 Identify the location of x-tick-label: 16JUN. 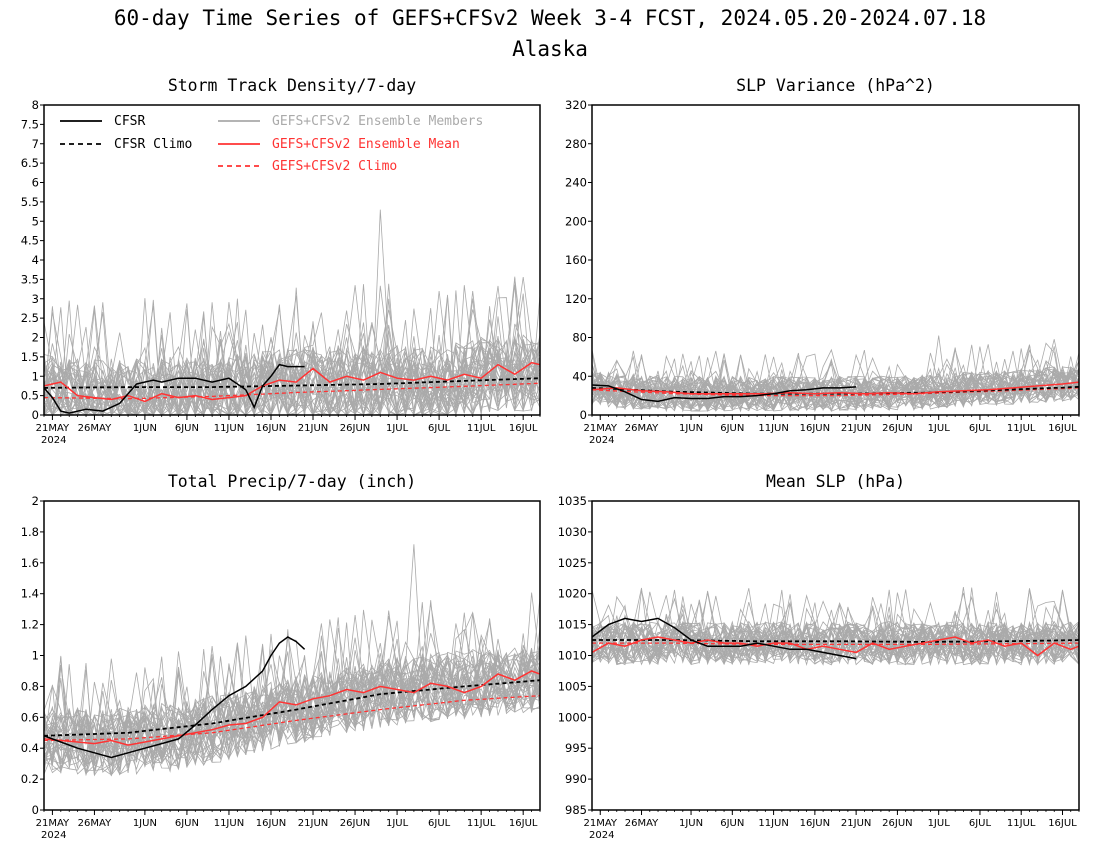
(815, 823).